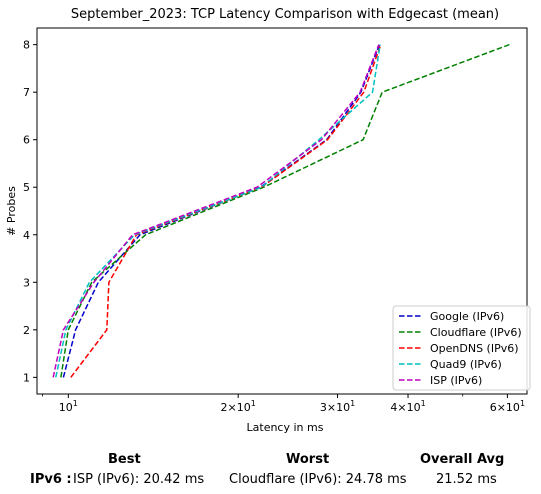 This screenshot has height=494, width=541. Describe the element at coordinates (318, 479) in the screenshot. I see `summary-worst-value: Cloudflare (IPv6): 24.78 ms` at that location.